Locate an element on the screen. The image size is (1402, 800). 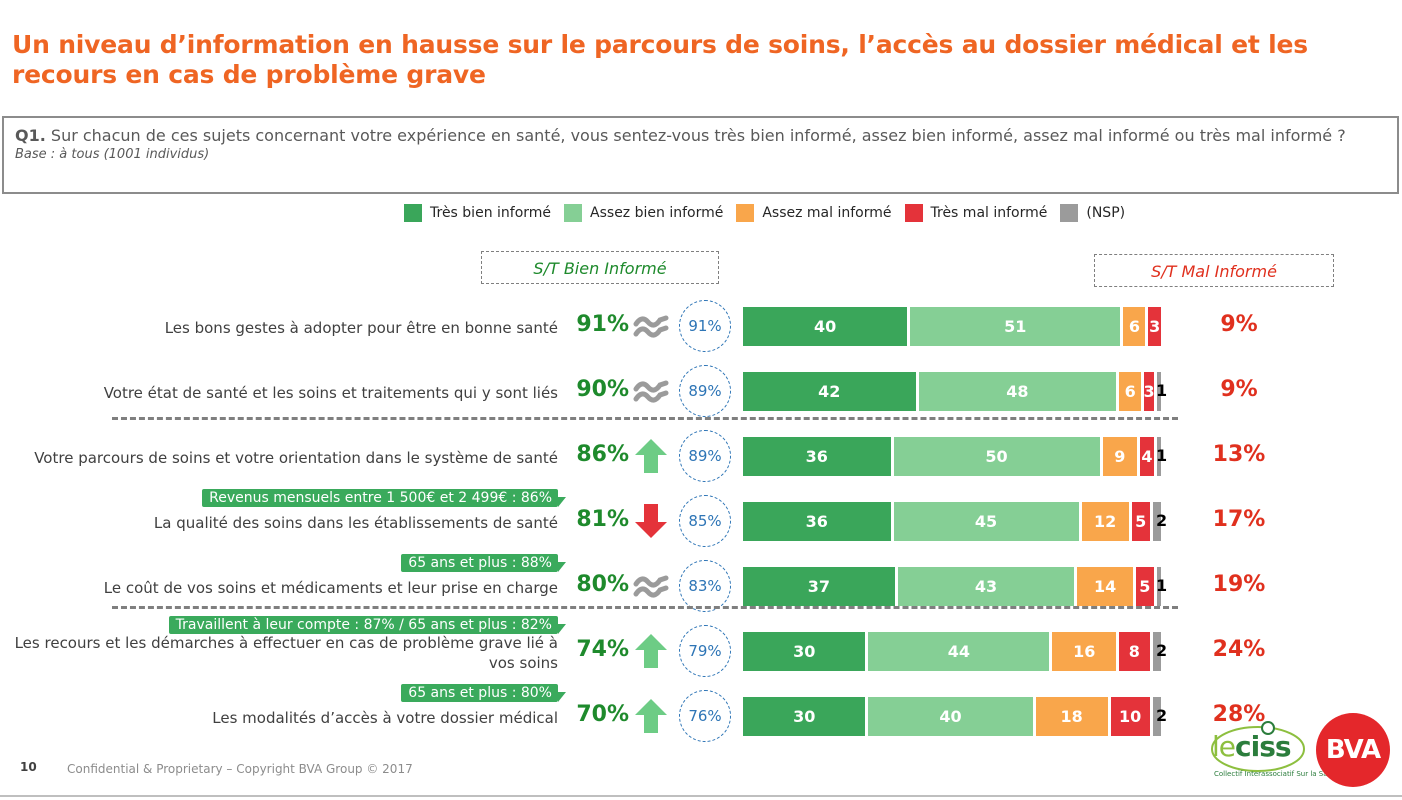
leciss-logo-text: leciss is located at coordinates (1252, 746).